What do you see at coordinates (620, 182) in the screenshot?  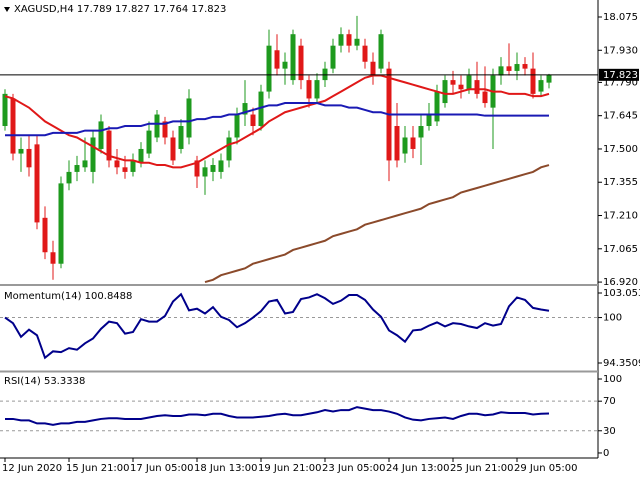 I see `y-tick-label: 17.355` at bounding box center [620, 182].